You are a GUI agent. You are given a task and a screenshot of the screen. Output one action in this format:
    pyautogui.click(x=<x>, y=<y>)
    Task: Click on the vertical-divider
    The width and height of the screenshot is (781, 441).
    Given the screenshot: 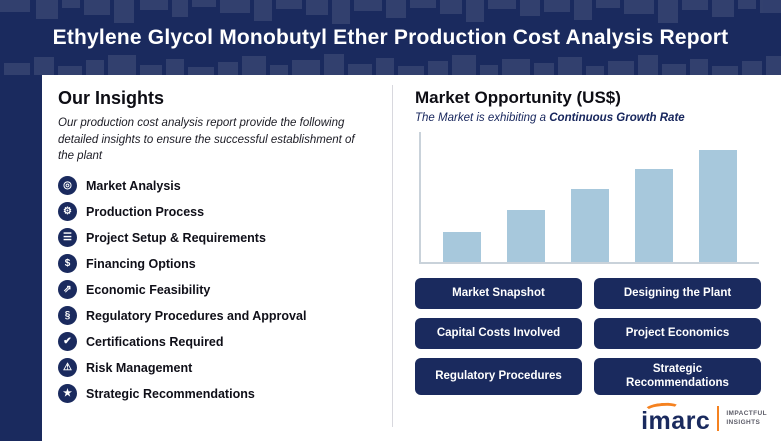 What is the action you would take?
    pyautogui.click(x=392, y=256)
    